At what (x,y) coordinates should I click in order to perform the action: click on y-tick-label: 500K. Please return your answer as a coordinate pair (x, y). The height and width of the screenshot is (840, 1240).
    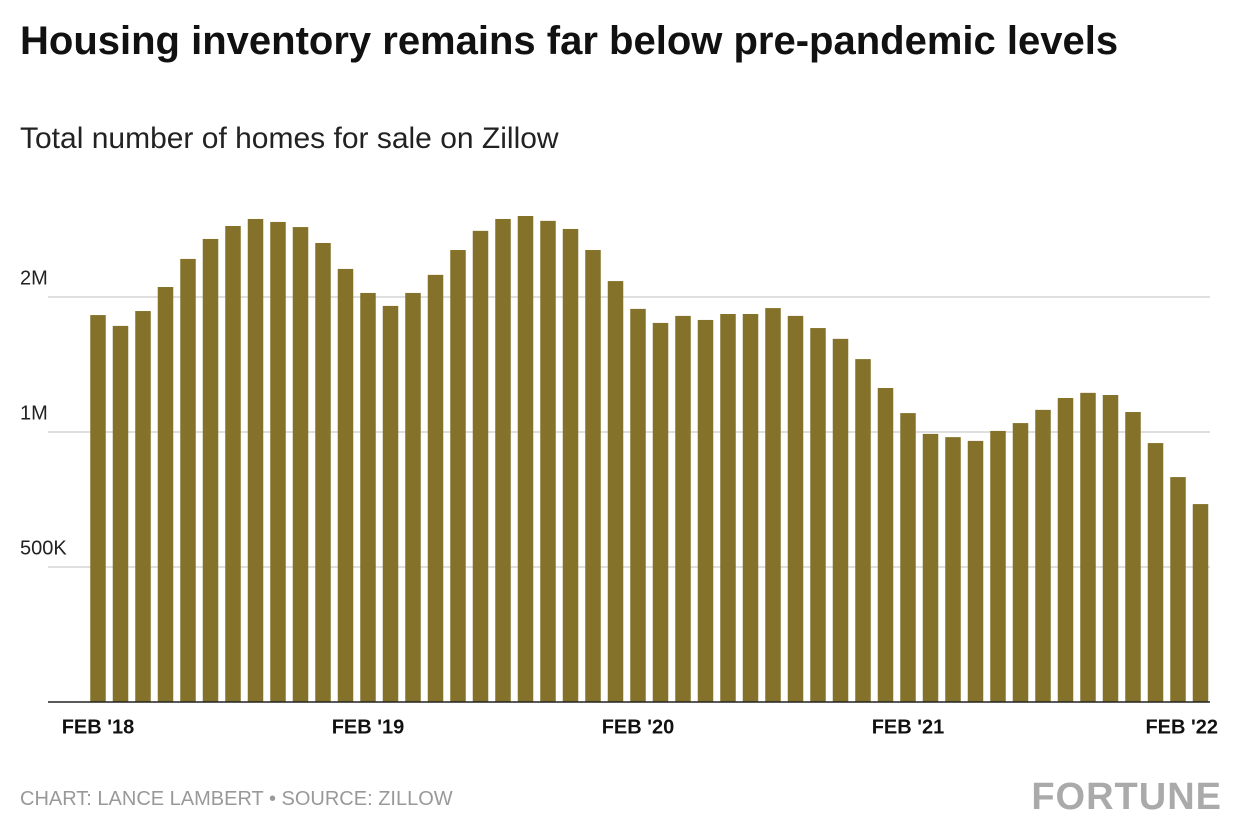
    Looking at the image, I should click on (43, 548).